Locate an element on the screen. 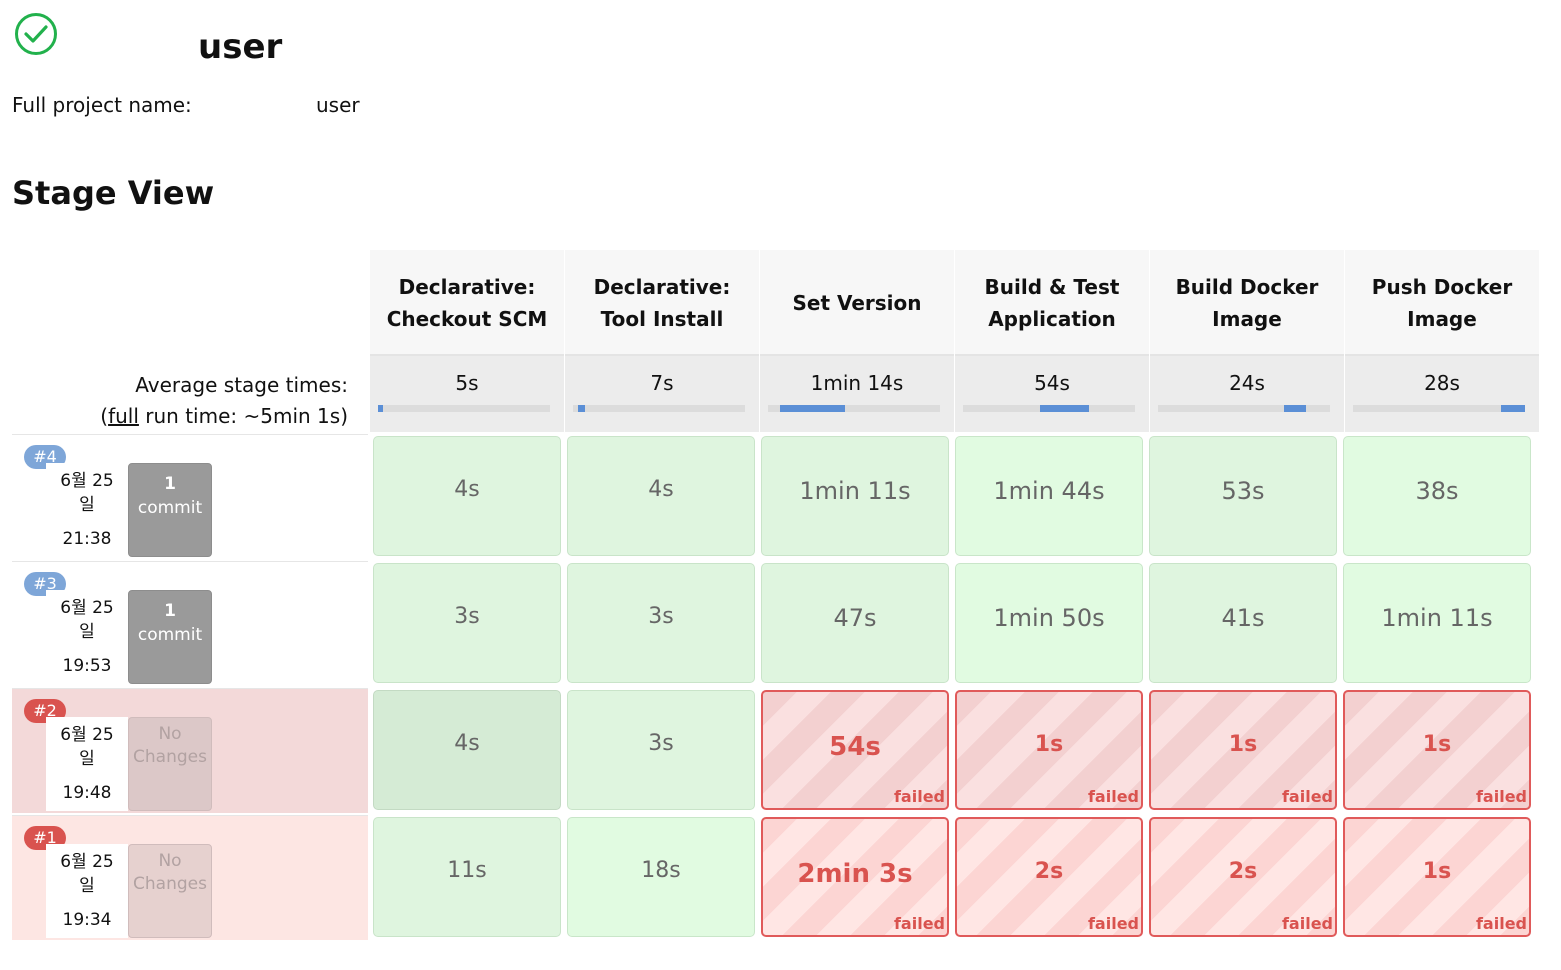  stage-cell: 18s is located at coordinates (661, 877).